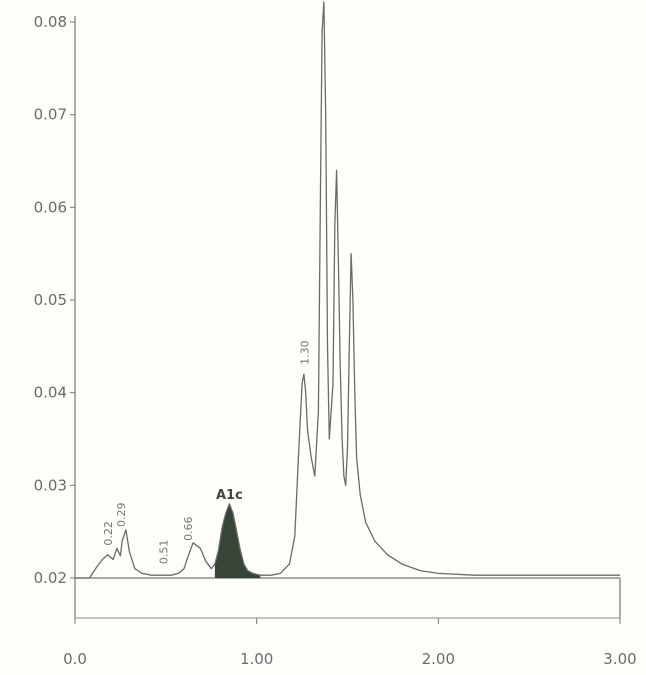 Image resolution: width=646 pixels, height=675 pixels. What do you see at coordinates (229, 495) in the screenshot?
I see `peak-label-a1c: A1c` at bounding box center [229, 495].